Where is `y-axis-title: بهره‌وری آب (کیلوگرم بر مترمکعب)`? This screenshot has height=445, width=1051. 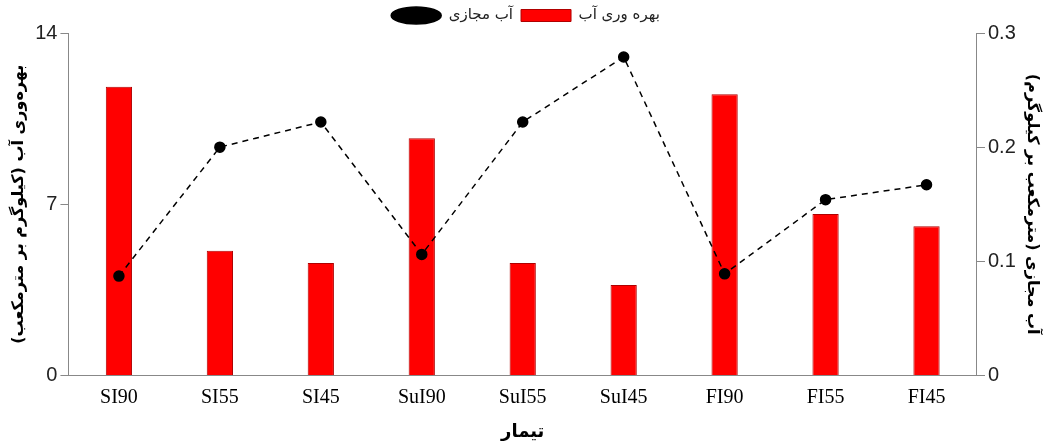 y-axis-title: بهره‌وری آب (کیلوگرم بر مترمکعب) is located at coordinates (16, 204).